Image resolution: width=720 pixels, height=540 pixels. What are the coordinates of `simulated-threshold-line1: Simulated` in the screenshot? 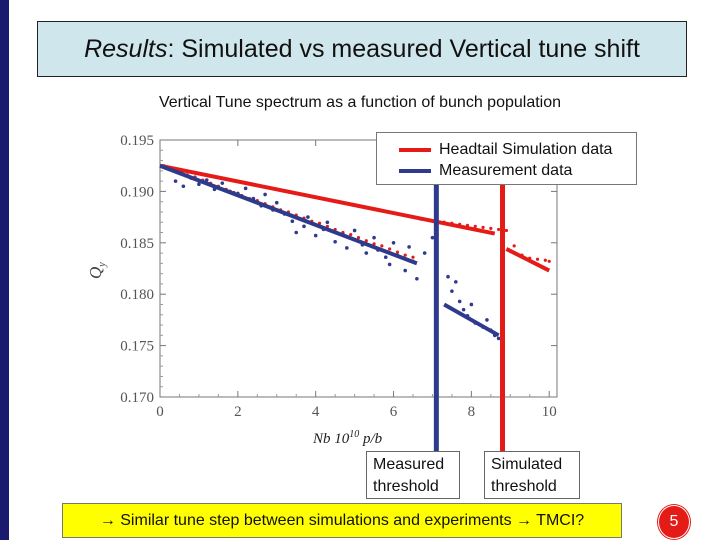 It's located at (527, 464).